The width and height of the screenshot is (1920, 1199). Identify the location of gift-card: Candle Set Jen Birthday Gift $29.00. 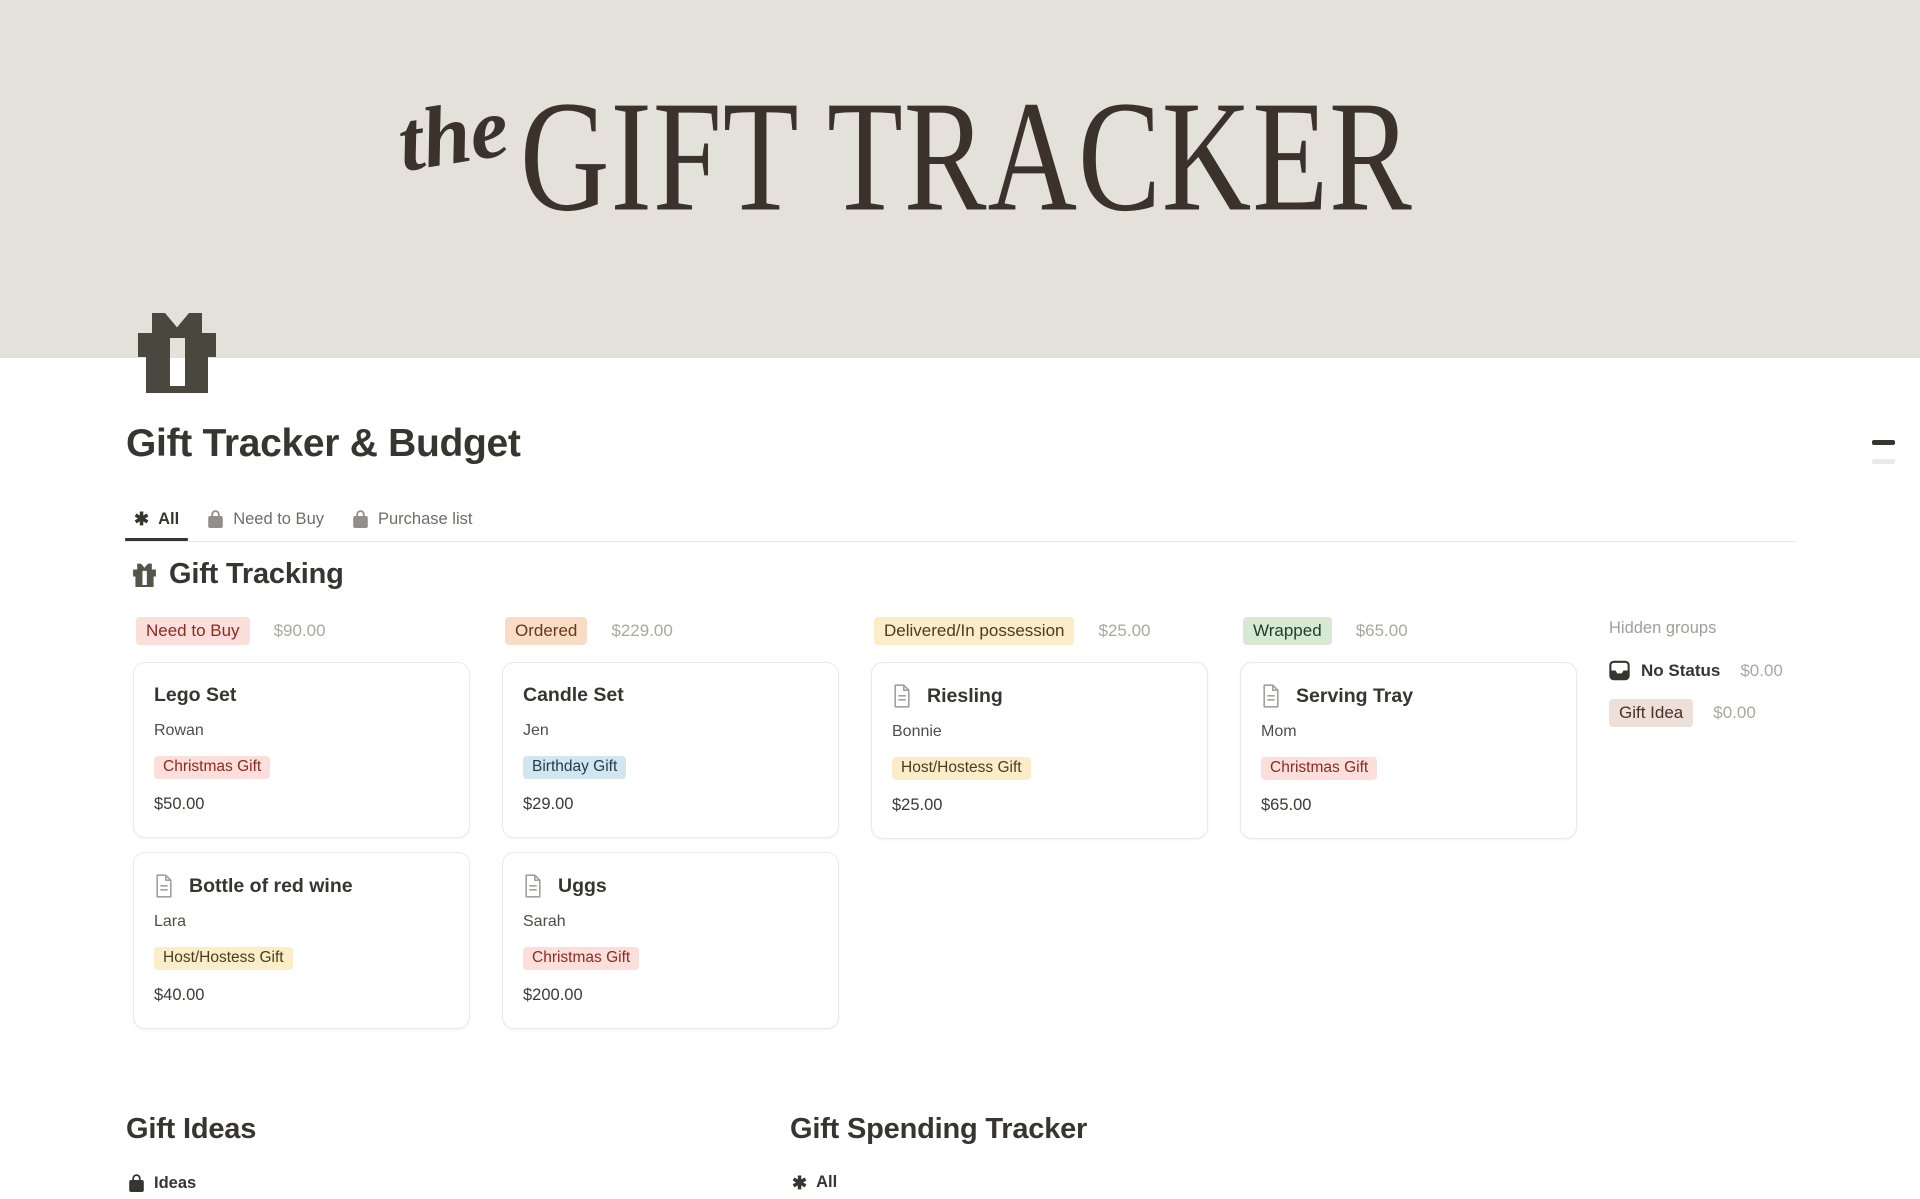
(670, 750).